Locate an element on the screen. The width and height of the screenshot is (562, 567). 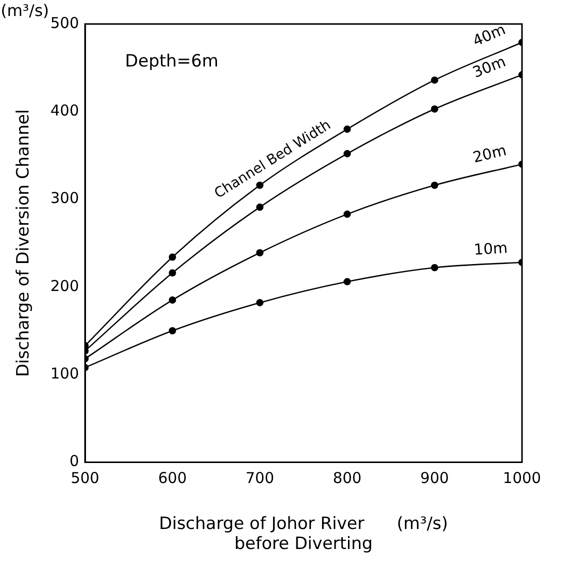
y-tick-label: 100 is located at coordinates (65, 373).